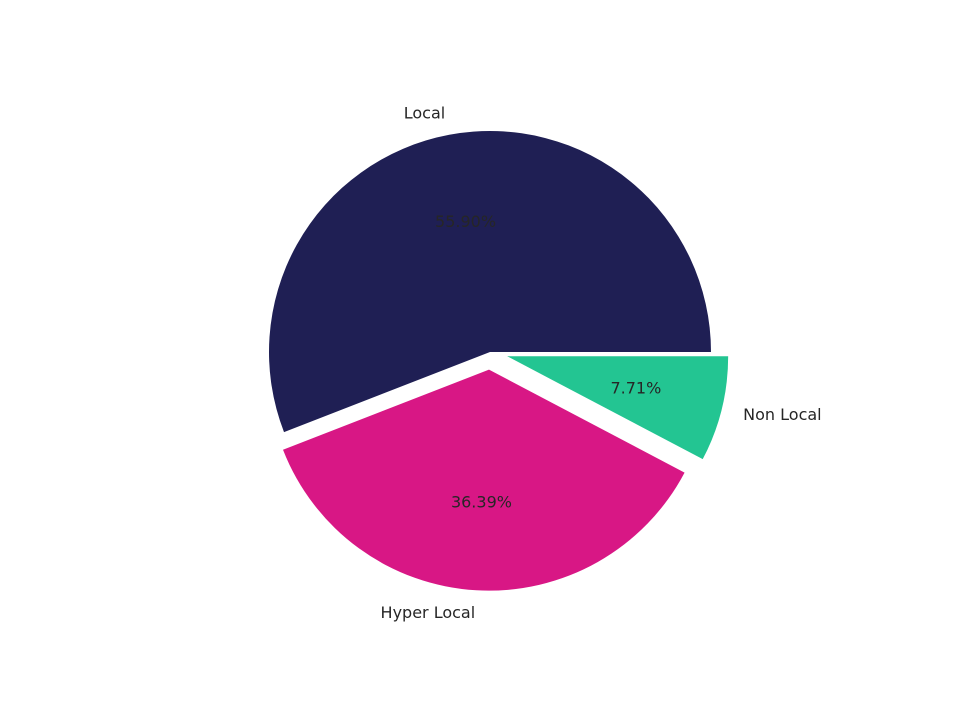  Describe the element at coordinates (481, 502) in the screenshot. I see `pie-pct-label-hyper-local: 36.39%` at that location.